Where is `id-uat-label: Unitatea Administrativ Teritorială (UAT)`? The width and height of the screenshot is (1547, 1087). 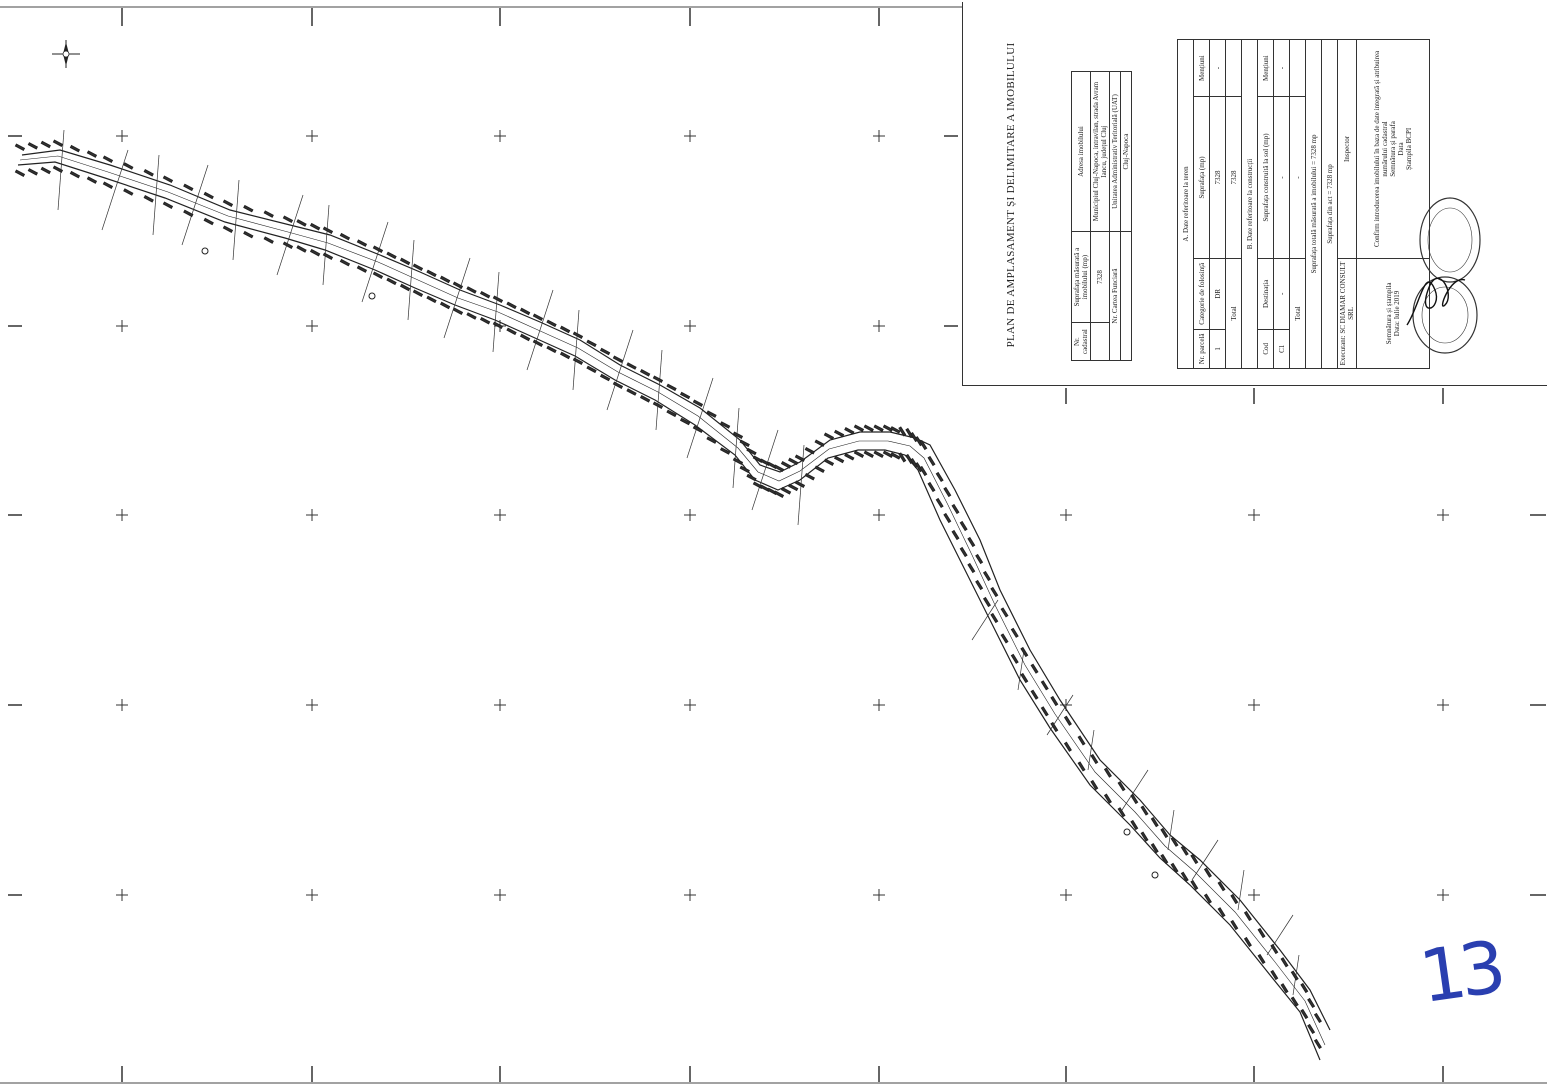
id-uat-label: Unitatea Administrativ Teritorială (UAT) is located at coordinates (1115, 151).